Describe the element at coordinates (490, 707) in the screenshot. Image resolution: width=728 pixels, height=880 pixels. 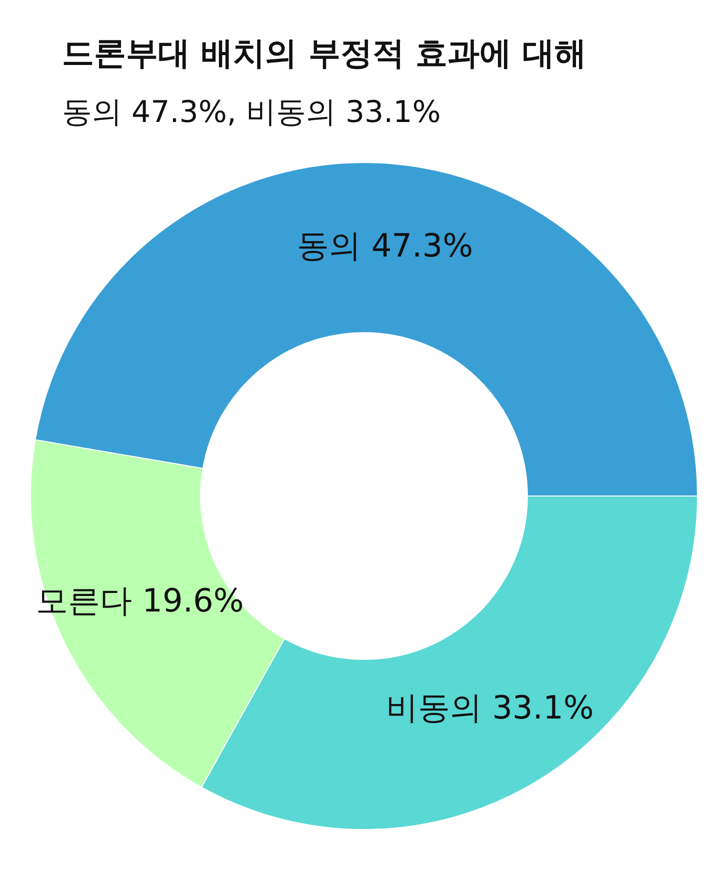
I see `slice-label: 비동의 33.1%` at that location.